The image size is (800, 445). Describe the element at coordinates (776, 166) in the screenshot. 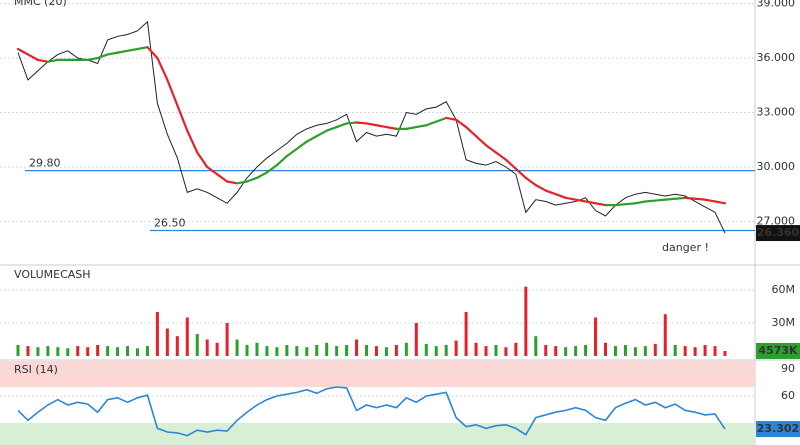

I see `y-tick-label: 30.000` at that location.